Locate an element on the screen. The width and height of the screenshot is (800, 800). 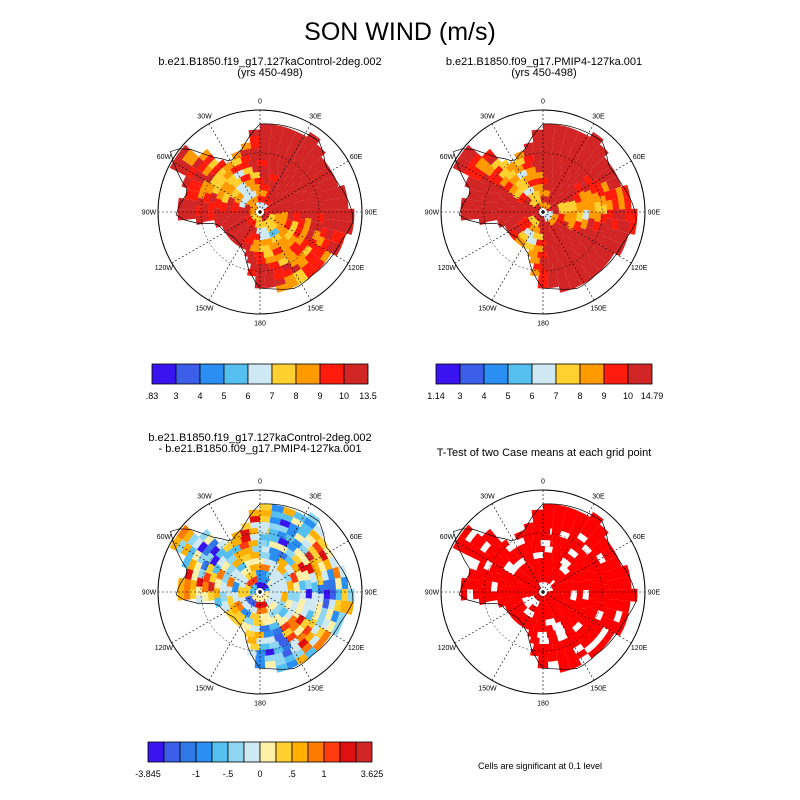
map-panel-pmip4: 0 30E 60E 90E 120E 150E 180 150W 120W 90W 60W 30W is located at coordinates (543, 213).